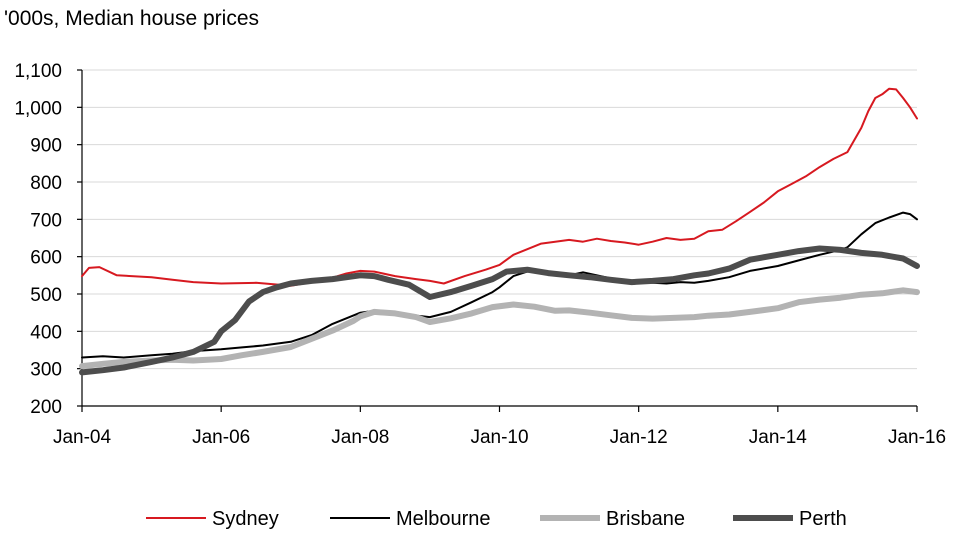  I want to click on y-tick-label: 500, so click(46, 295).